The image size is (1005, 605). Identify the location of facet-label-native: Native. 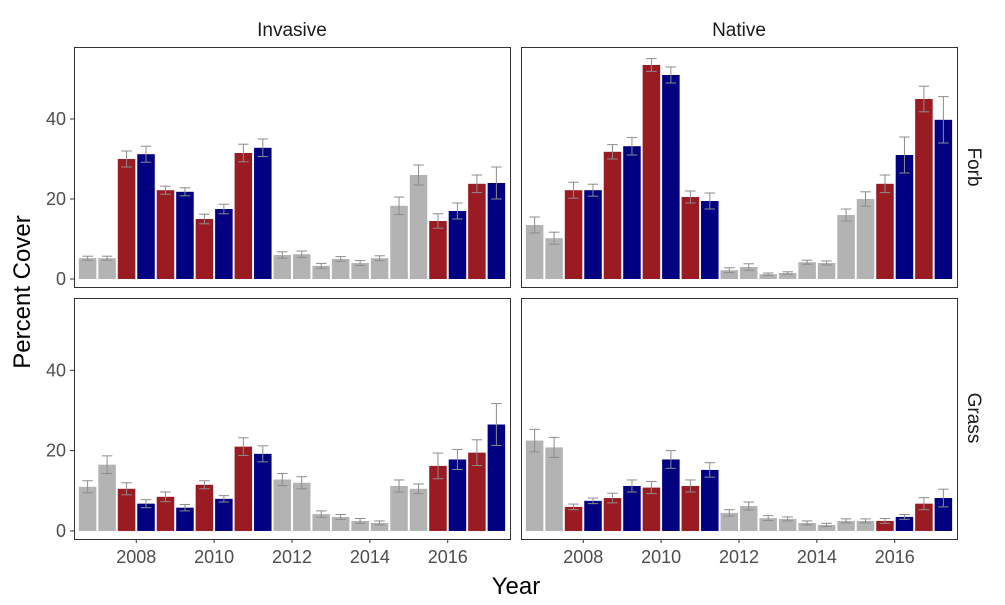
(739, 30).